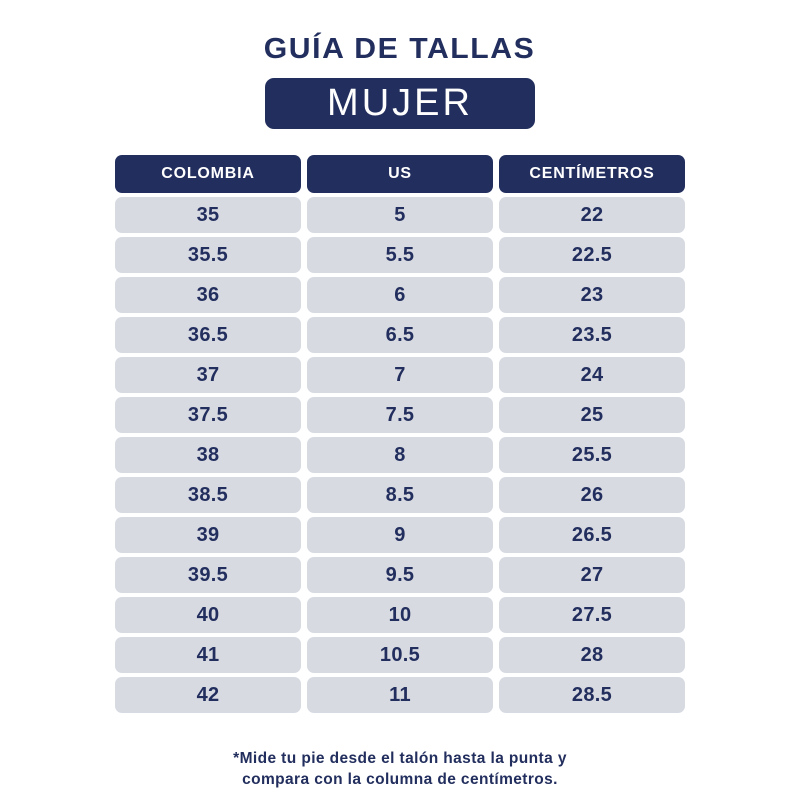 Image resolution: width=800 pixels, height=800 pixels. I want to click on gender-badge: MUJER, so click(400, 103).